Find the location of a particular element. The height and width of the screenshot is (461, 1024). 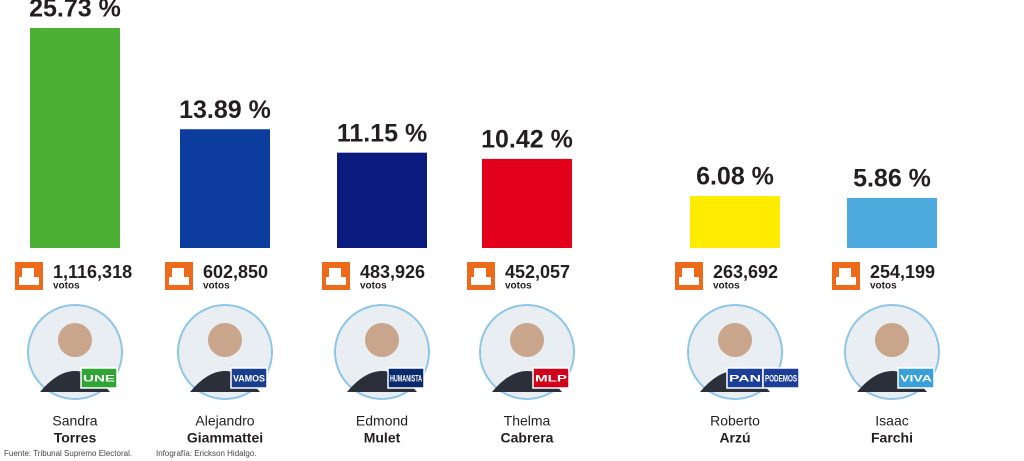

votes: 254,199 is located at coordinates (902, 272).